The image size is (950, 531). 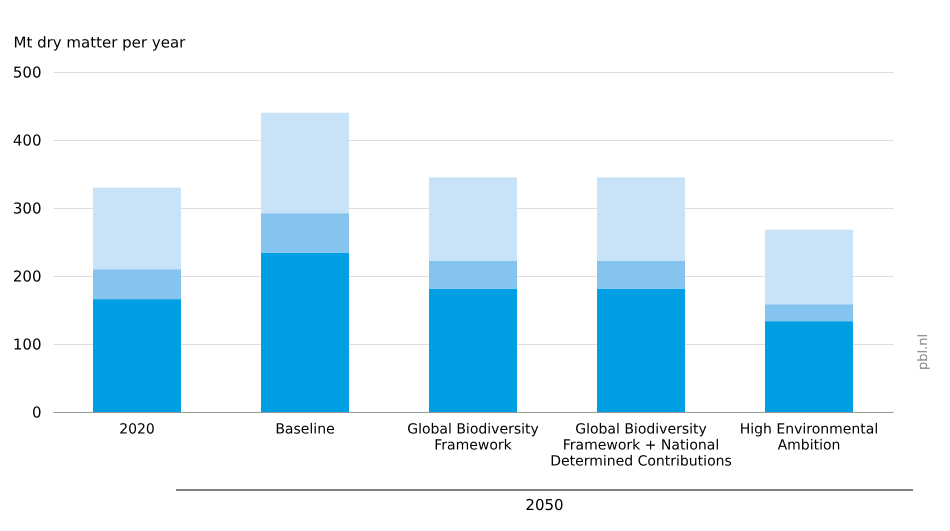 What do you see at coordinates (37, 413) in the screenshot?
I see `y-tick-label: 0` at bounding box center [37, 413].